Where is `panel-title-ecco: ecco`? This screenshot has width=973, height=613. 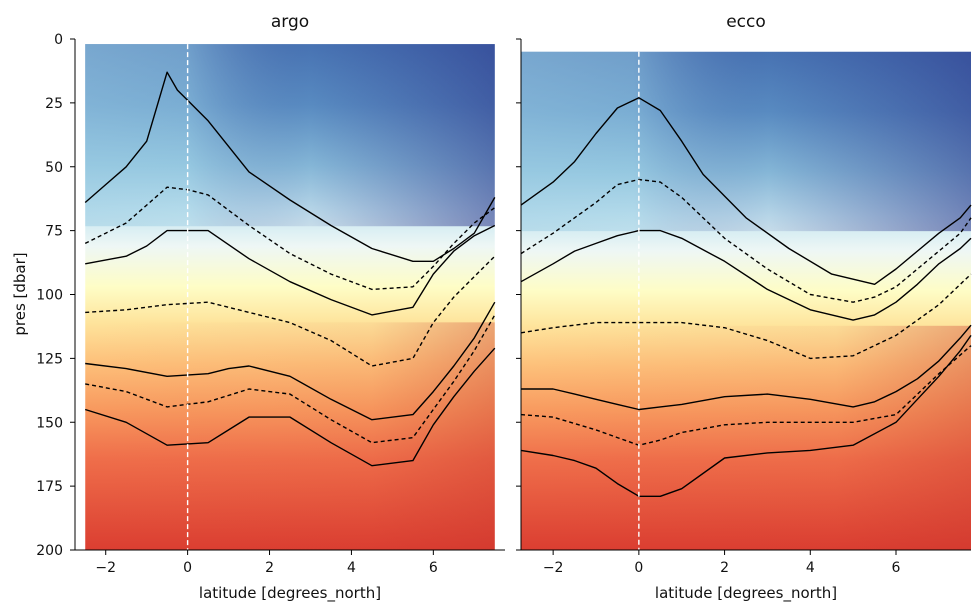 panel-title-ecco: ecco is located at coordinates (746, 22).